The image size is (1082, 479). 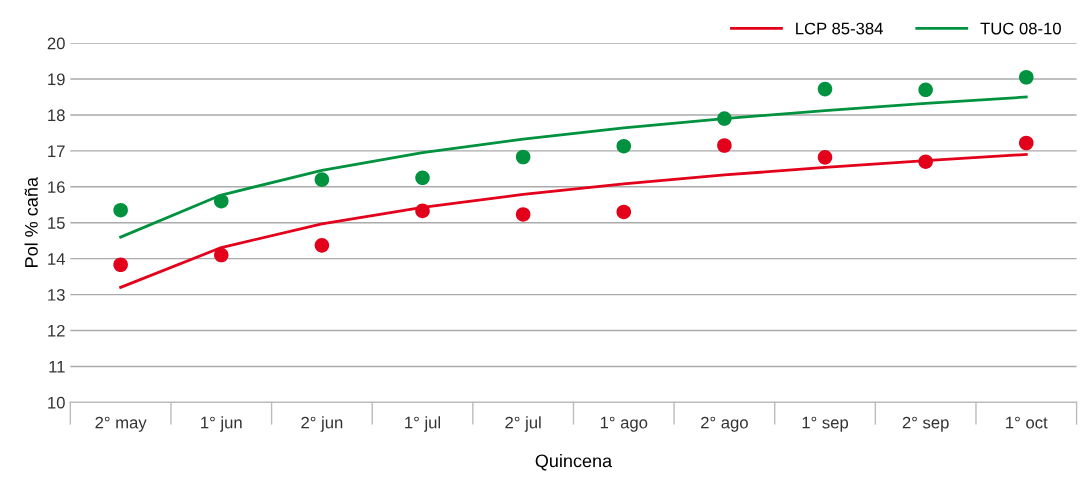 I want to click on x-tick-label: 1° sep, so click(x=825, y=424).